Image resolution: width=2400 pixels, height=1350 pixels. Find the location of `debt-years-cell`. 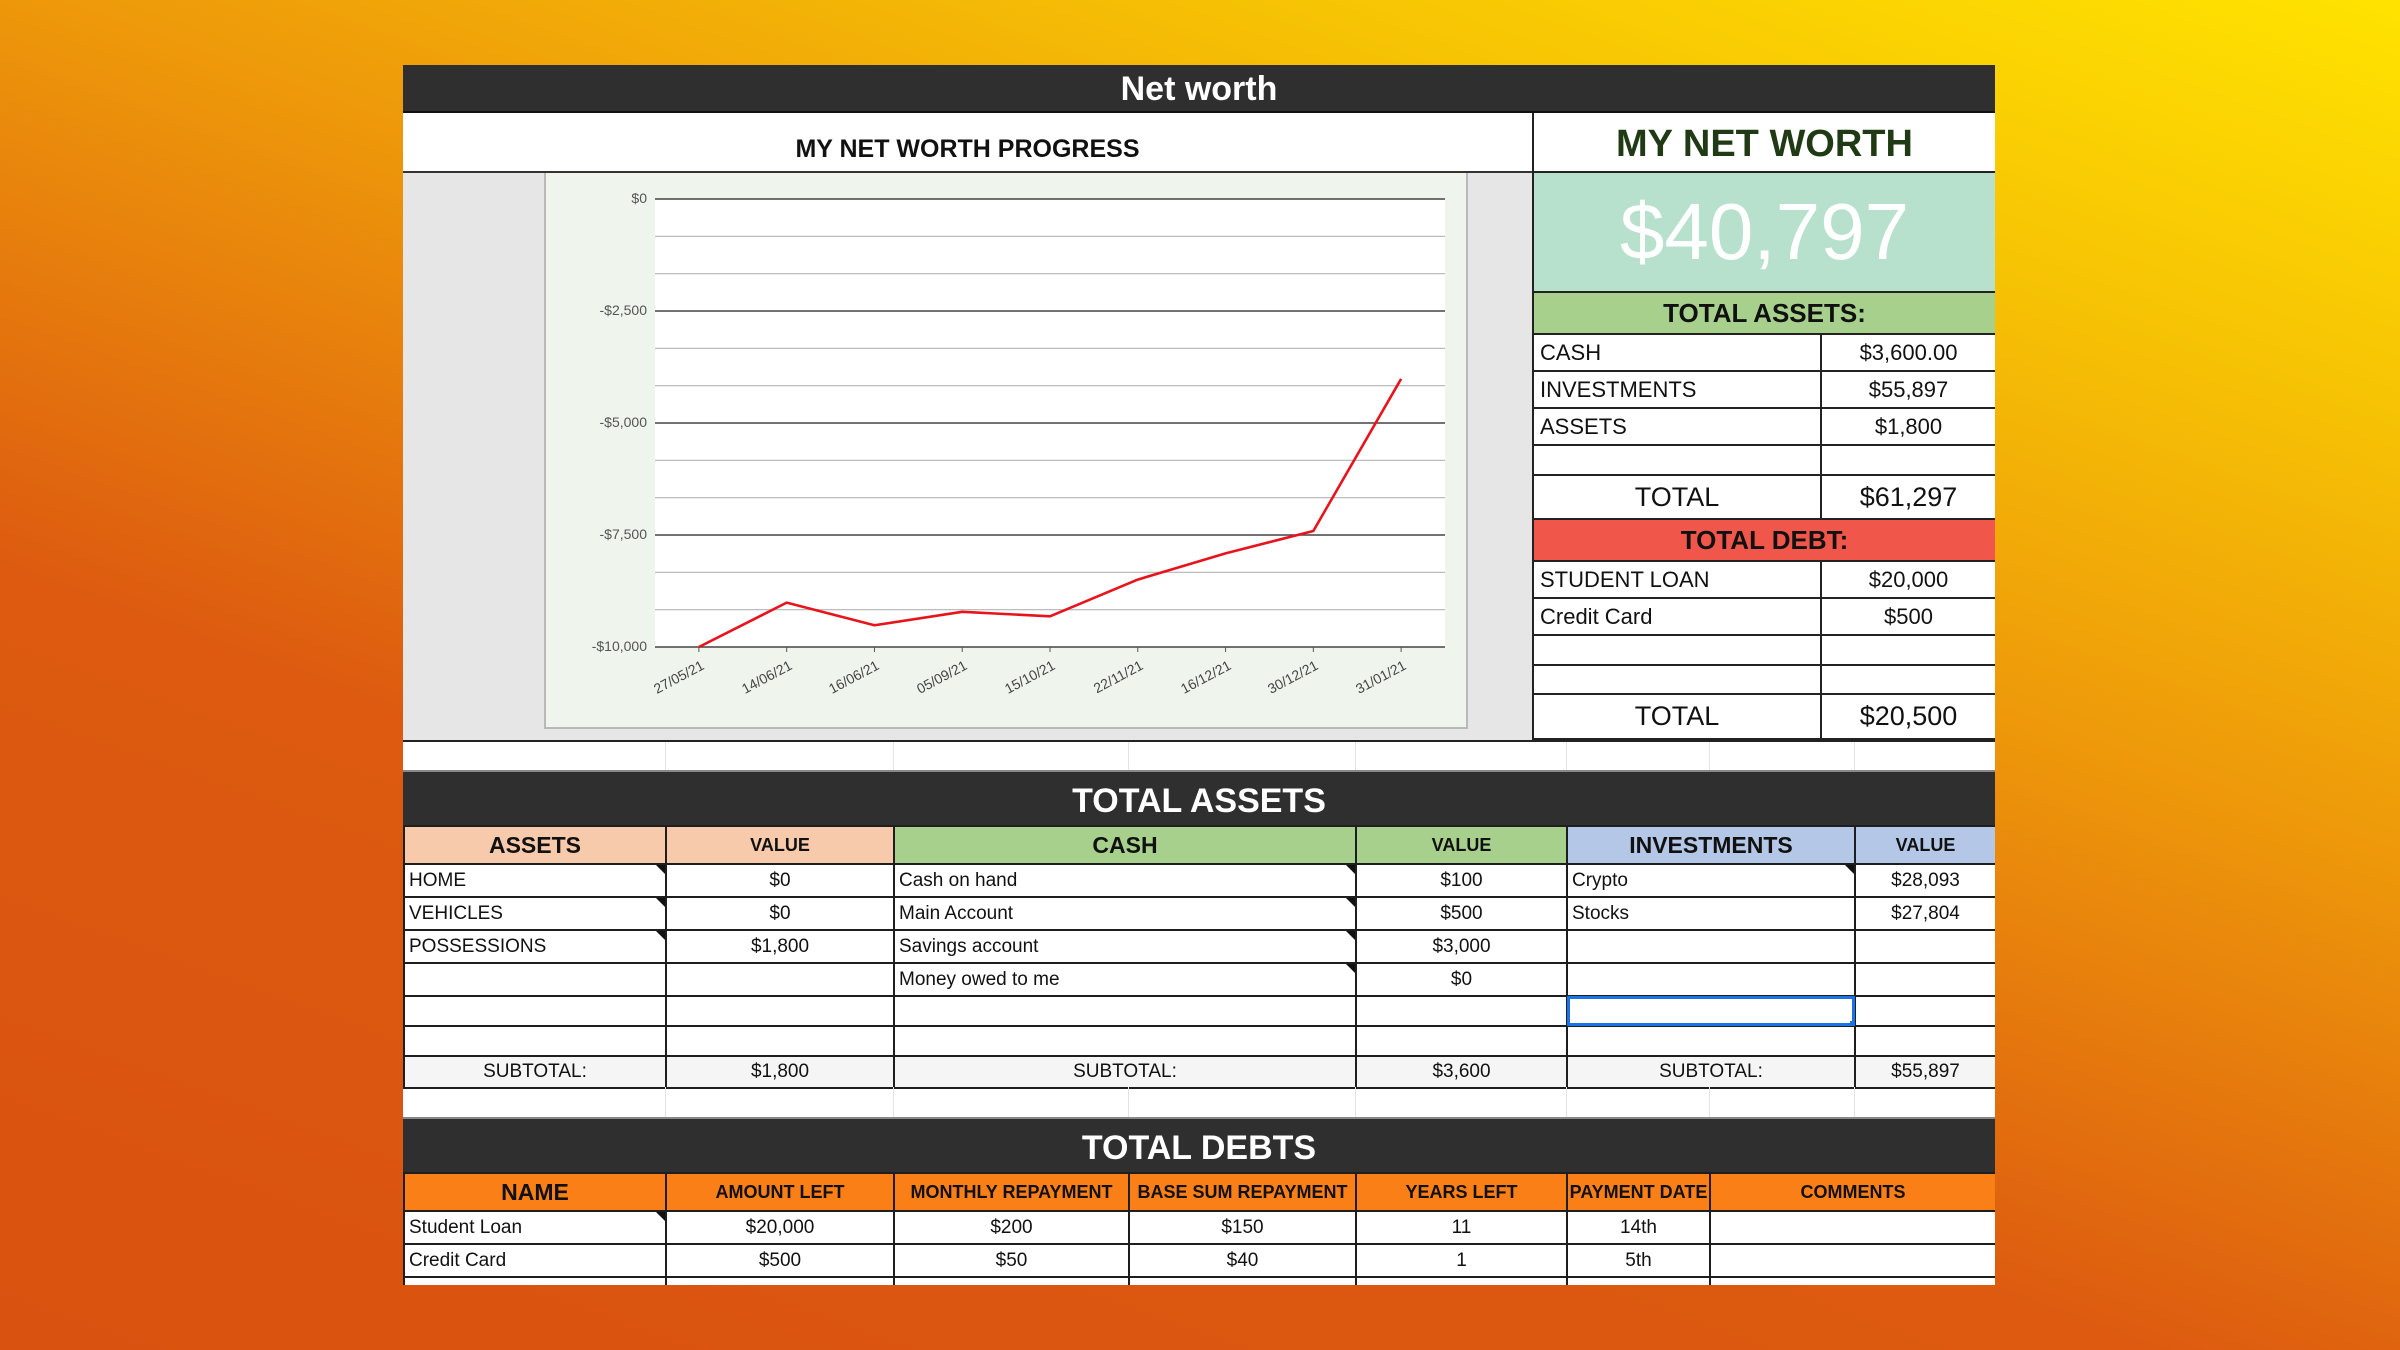

debt-years-cell is located at coordinates (1461, 1280).